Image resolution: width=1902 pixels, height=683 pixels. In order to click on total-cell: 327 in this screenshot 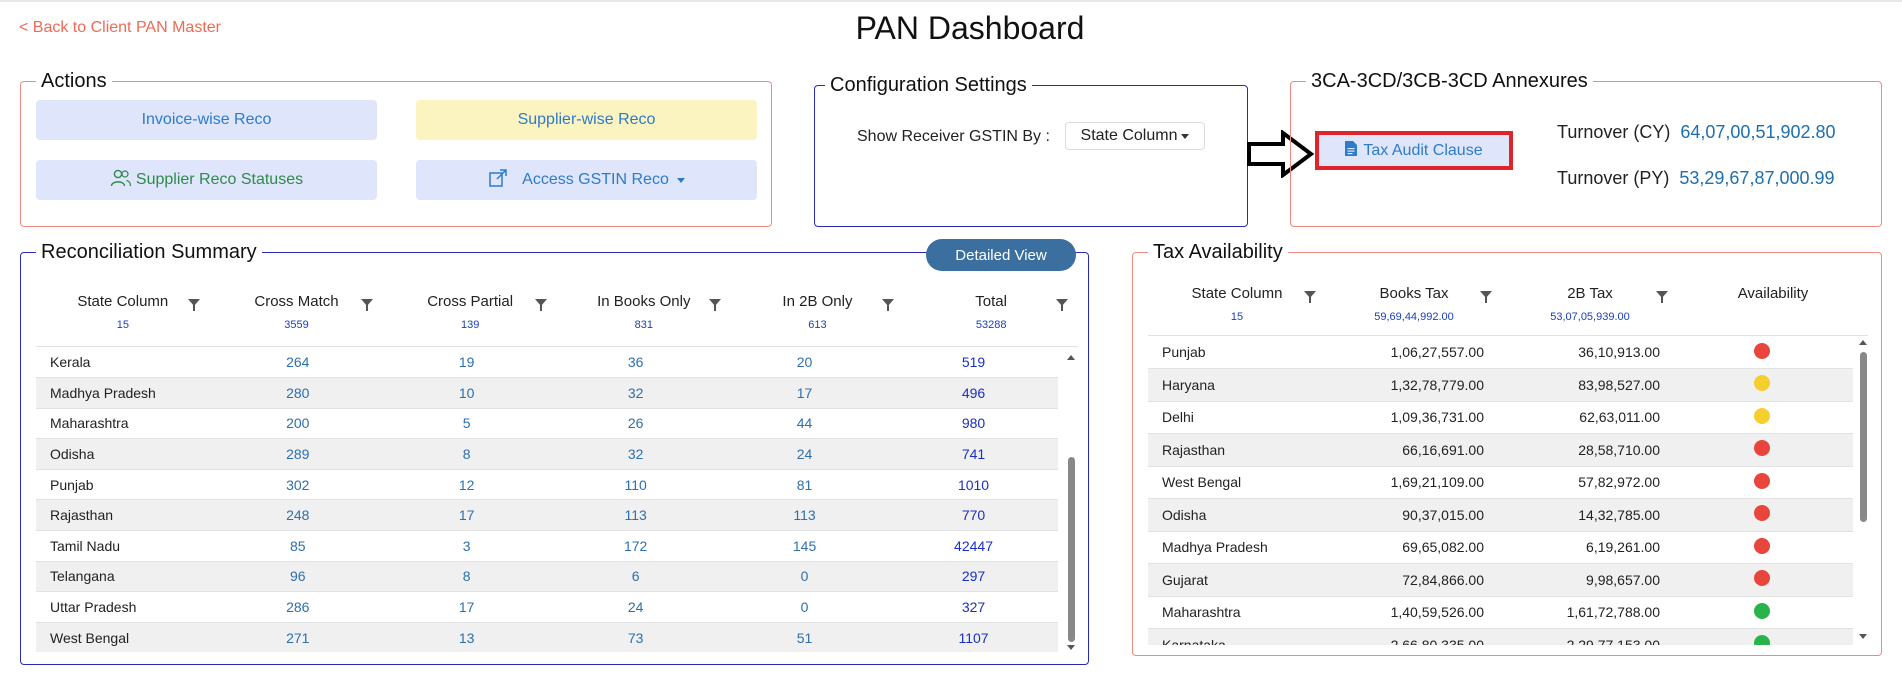, I will do `click(973, 607)`.